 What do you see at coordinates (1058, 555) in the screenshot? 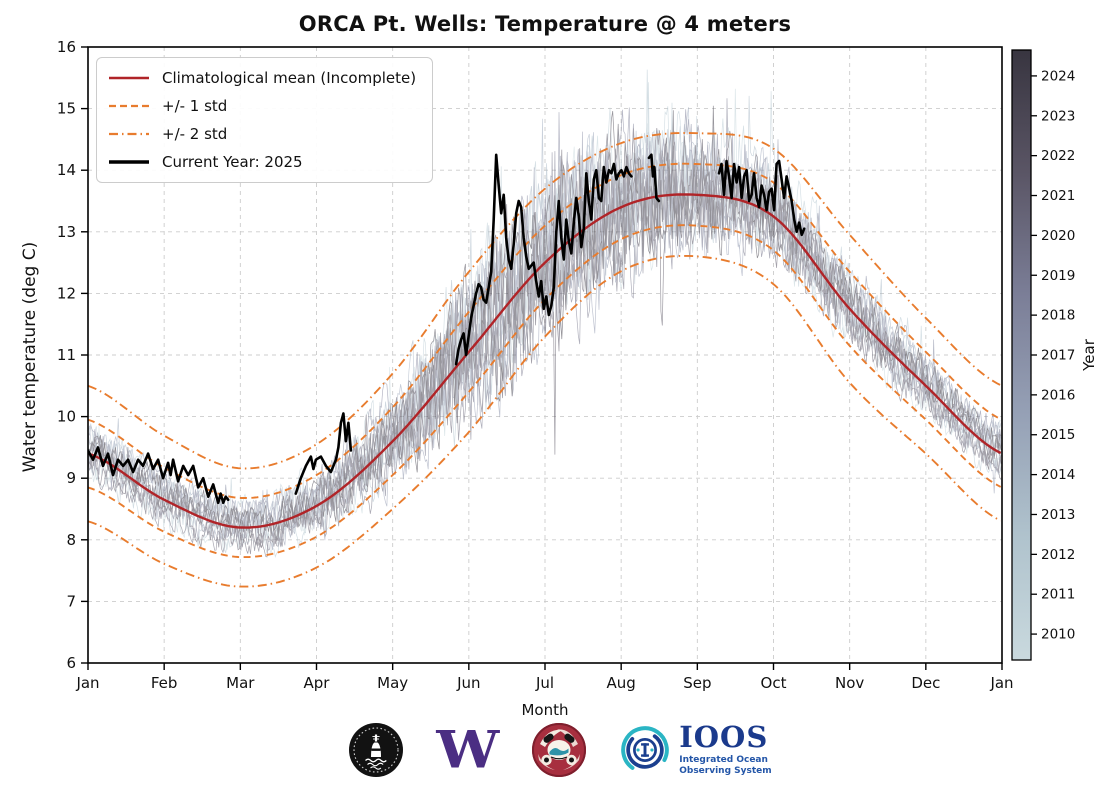
I see `colorbar-tick-label: 2012` at bounding box center [1058, 555].